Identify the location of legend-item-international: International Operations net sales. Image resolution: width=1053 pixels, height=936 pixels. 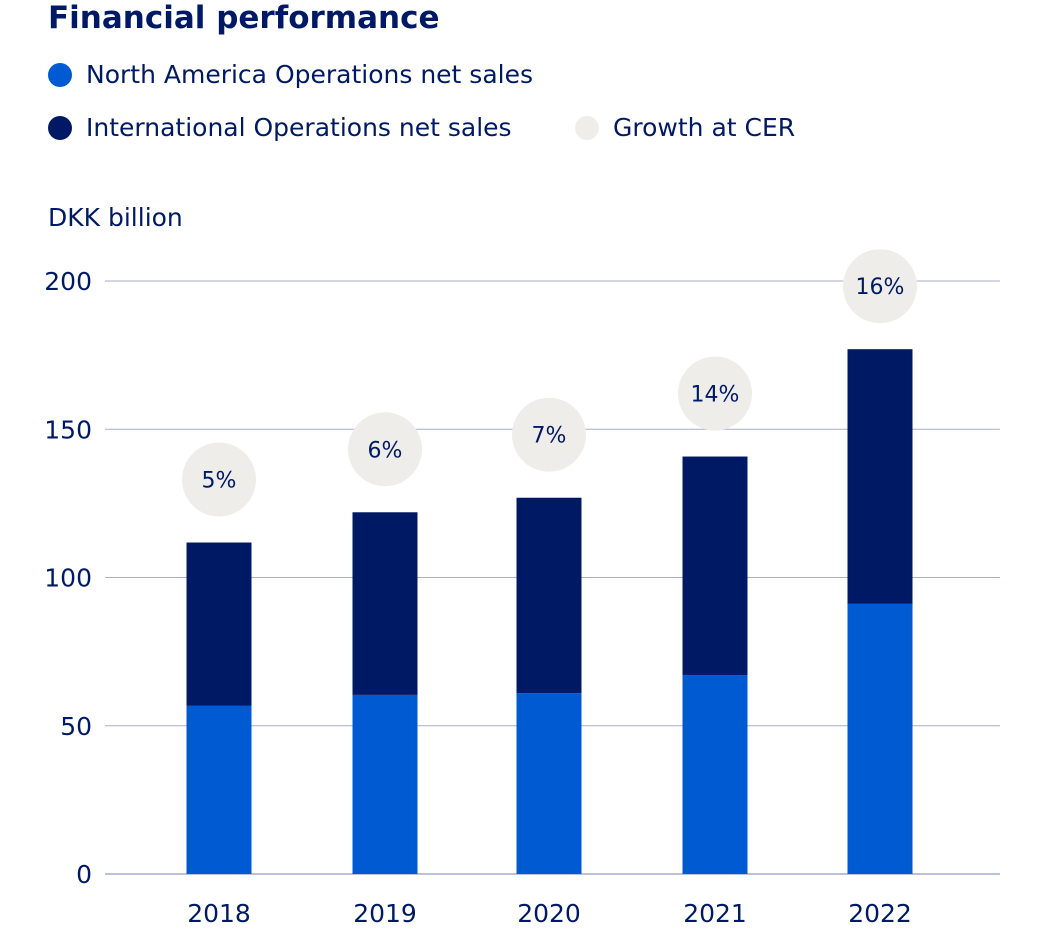
(280, 127).